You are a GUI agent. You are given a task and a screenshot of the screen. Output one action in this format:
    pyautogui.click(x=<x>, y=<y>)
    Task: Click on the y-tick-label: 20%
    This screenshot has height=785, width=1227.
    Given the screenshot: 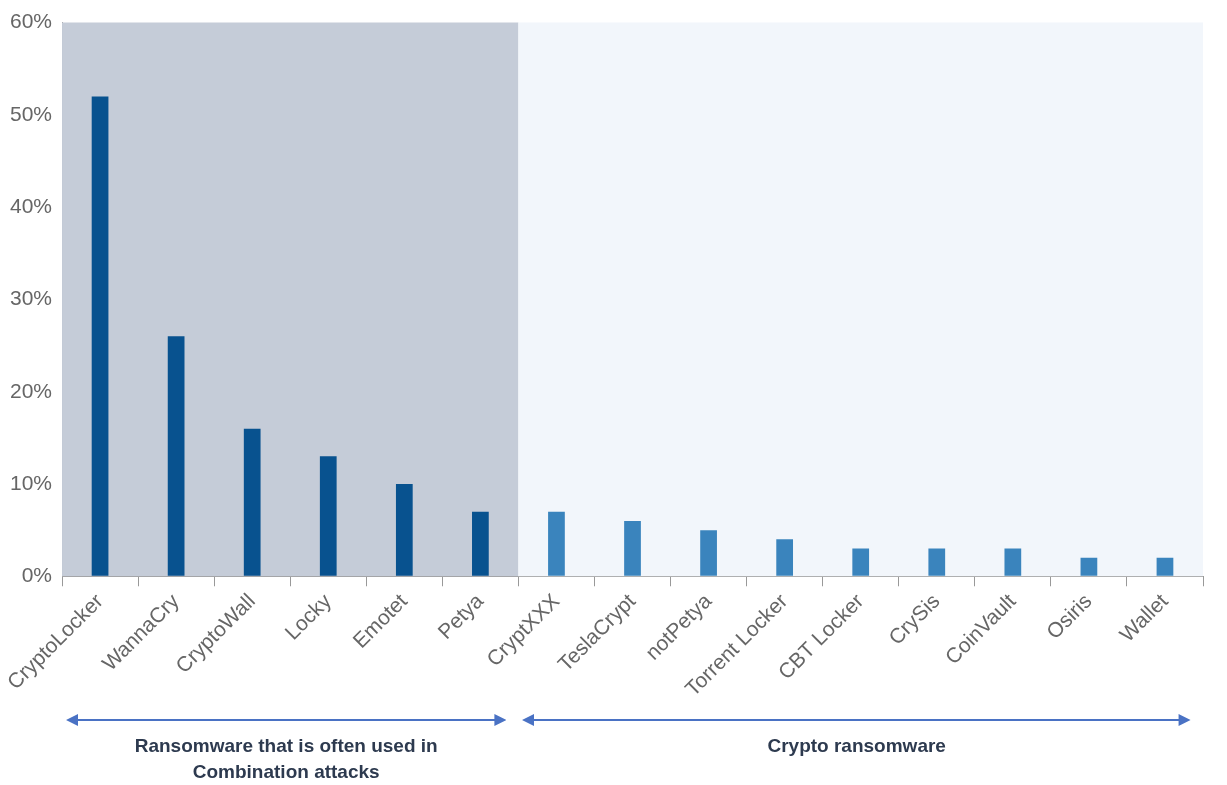 What is the action you would take?
    pyautogui.click(x=31, y=390)
    